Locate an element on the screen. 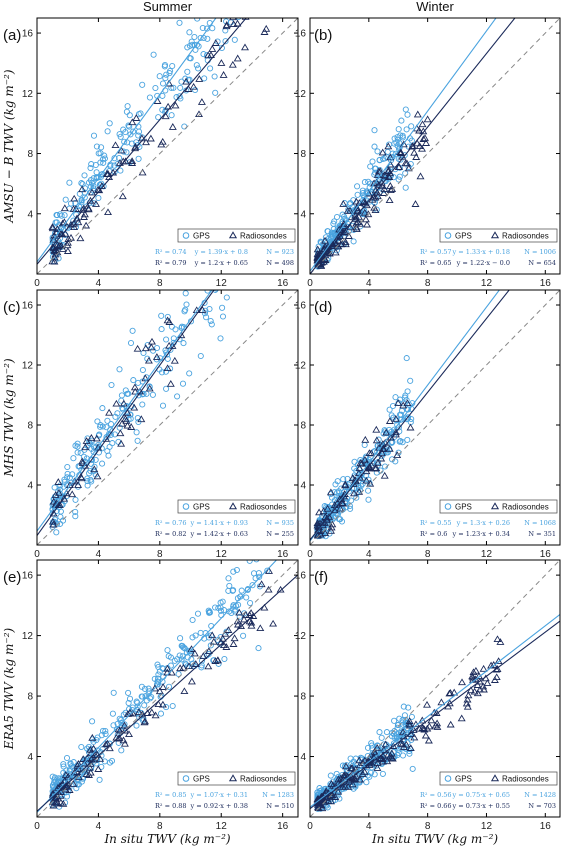 Image resolution: width=570 pixels, height=850 pixels. stat-r2-gps: R² = 0.57 is located at coordinates (436, 252).